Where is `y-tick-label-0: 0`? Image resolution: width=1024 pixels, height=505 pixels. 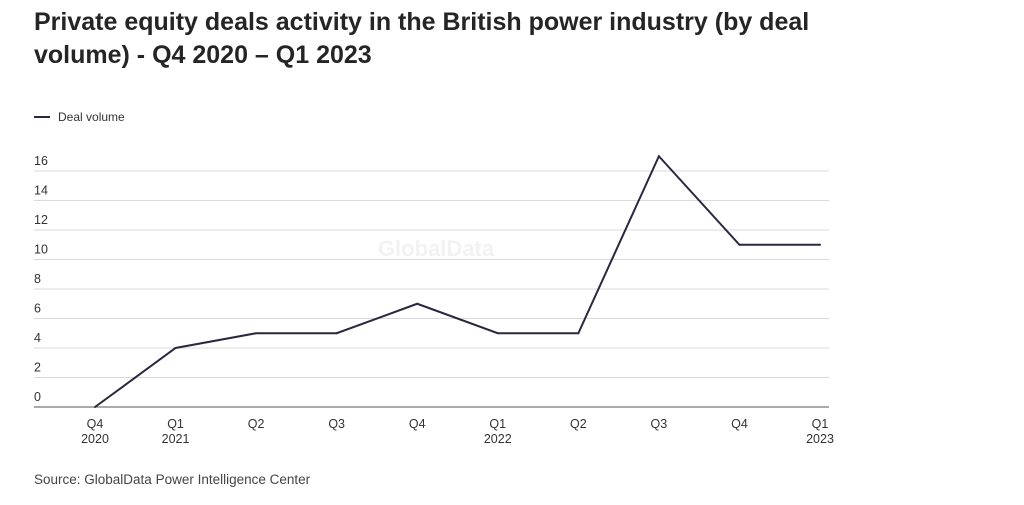
y-tick-label-0: 0 is located at coordinates (37, 397).